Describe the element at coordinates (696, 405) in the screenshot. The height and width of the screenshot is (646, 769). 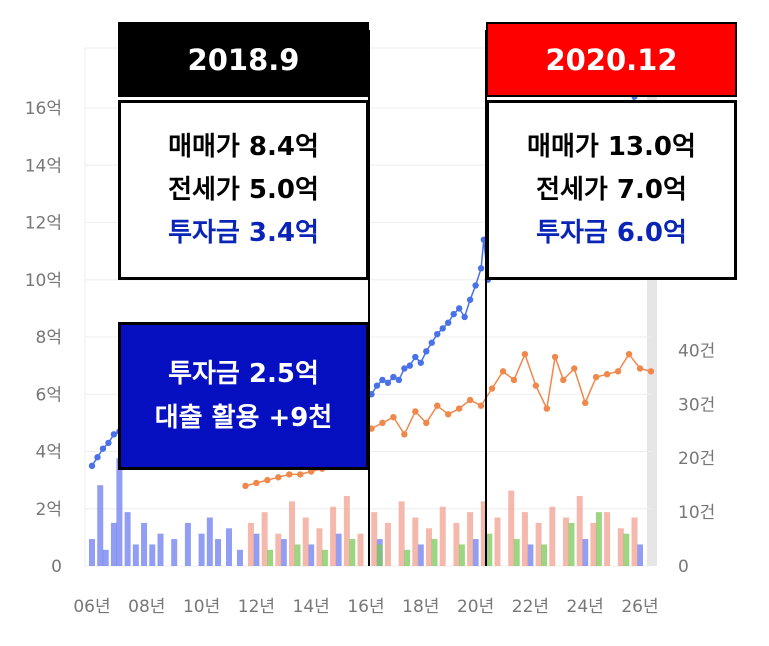
I see `y-right-tick-label: 30건` at that location.